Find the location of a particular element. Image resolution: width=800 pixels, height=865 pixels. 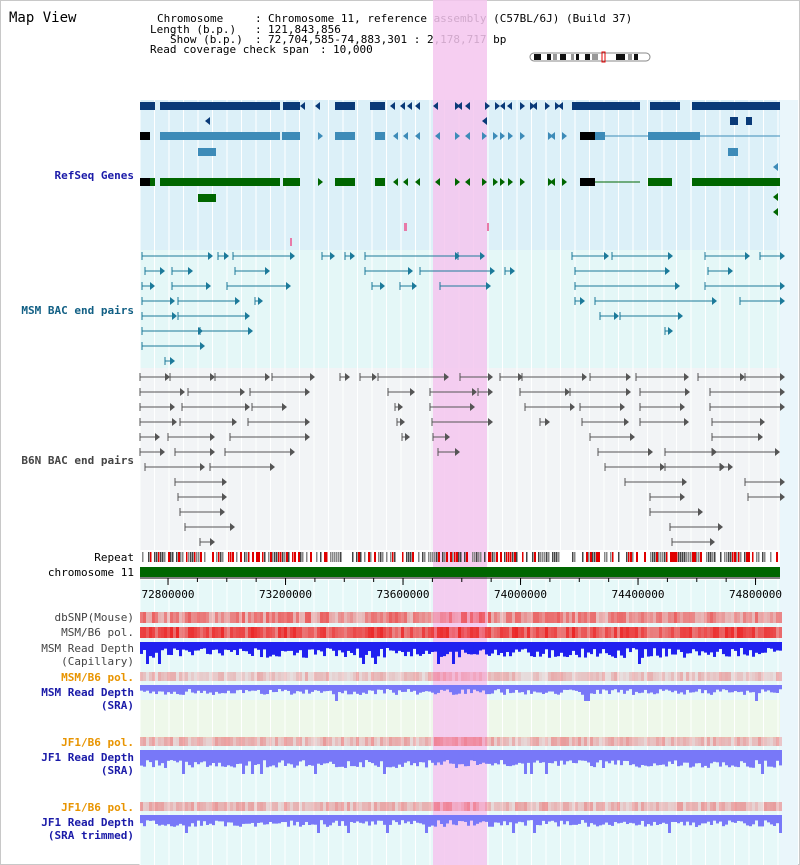

refseq-gene-dark-exon is located at coordinates (736, 106).